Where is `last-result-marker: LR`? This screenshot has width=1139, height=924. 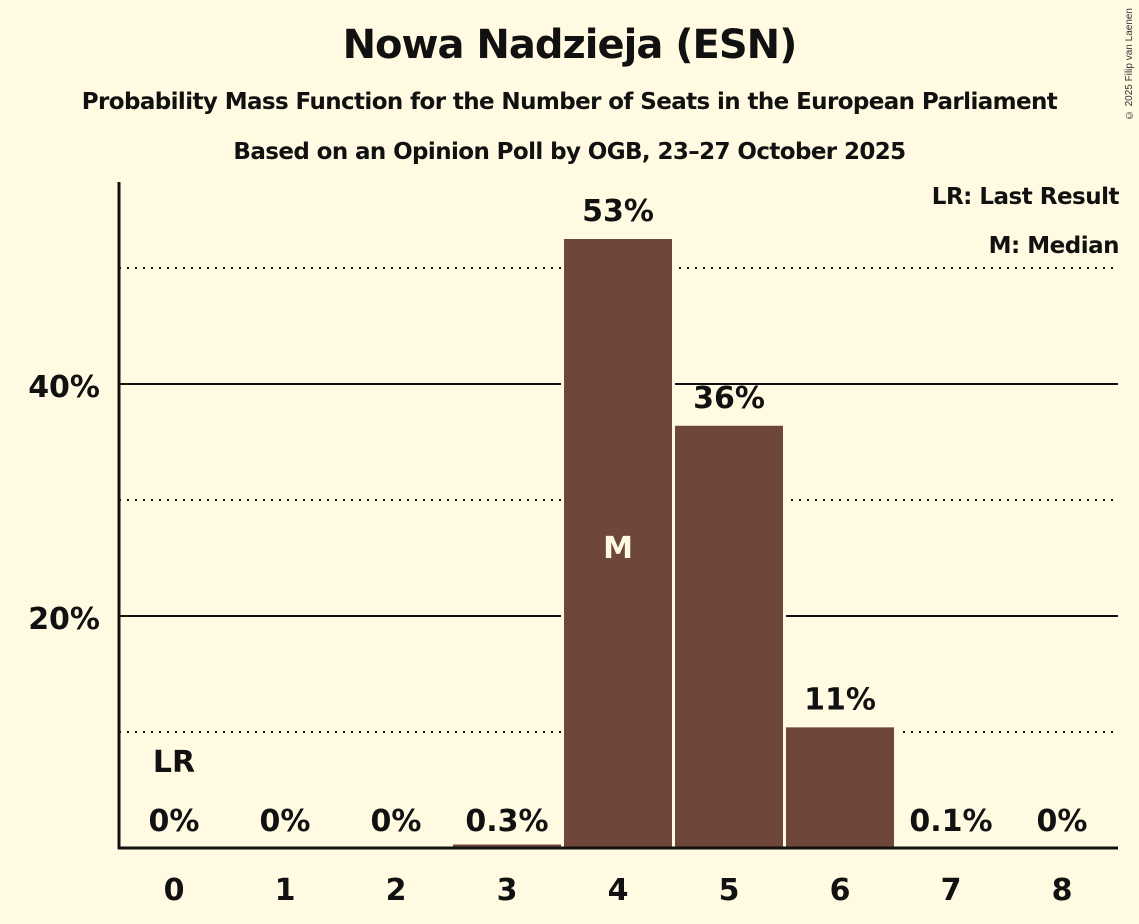 last-result-marker: LR is located at coordinates (174, 762).